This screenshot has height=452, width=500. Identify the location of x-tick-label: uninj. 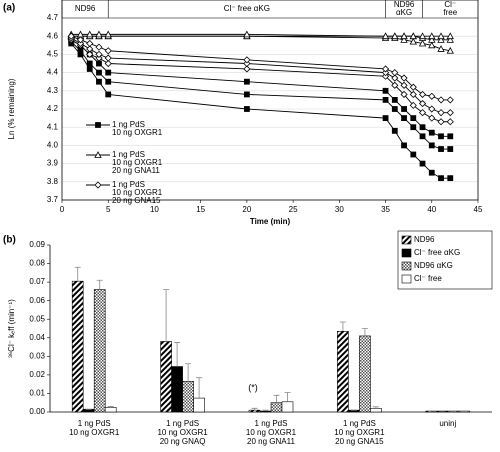
(447, 423).